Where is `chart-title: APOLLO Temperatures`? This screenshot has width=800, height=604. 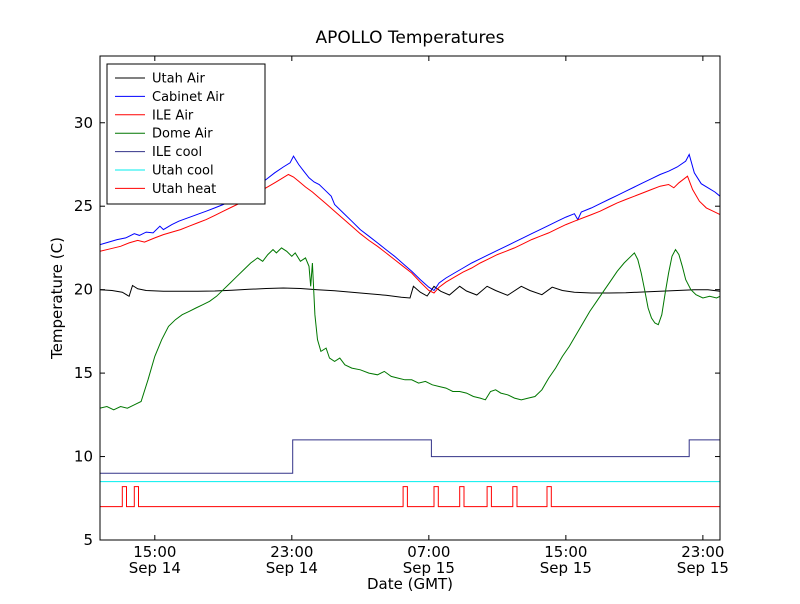
chart-title: APOLLO Temperatures is located at coordinates (410, 38).